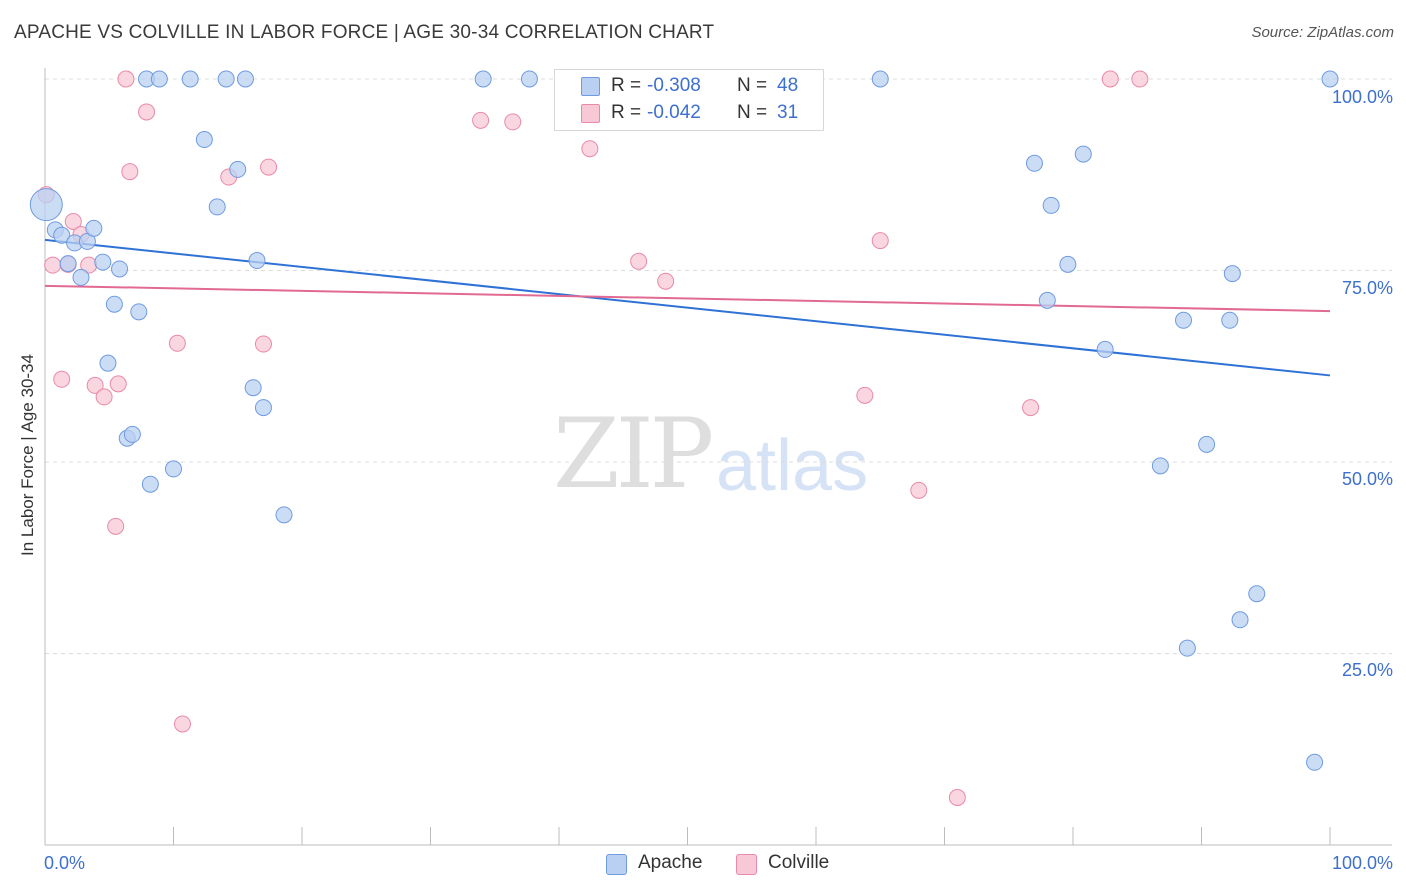  I want to click on legend-n-value: 48, so click(788, 85).